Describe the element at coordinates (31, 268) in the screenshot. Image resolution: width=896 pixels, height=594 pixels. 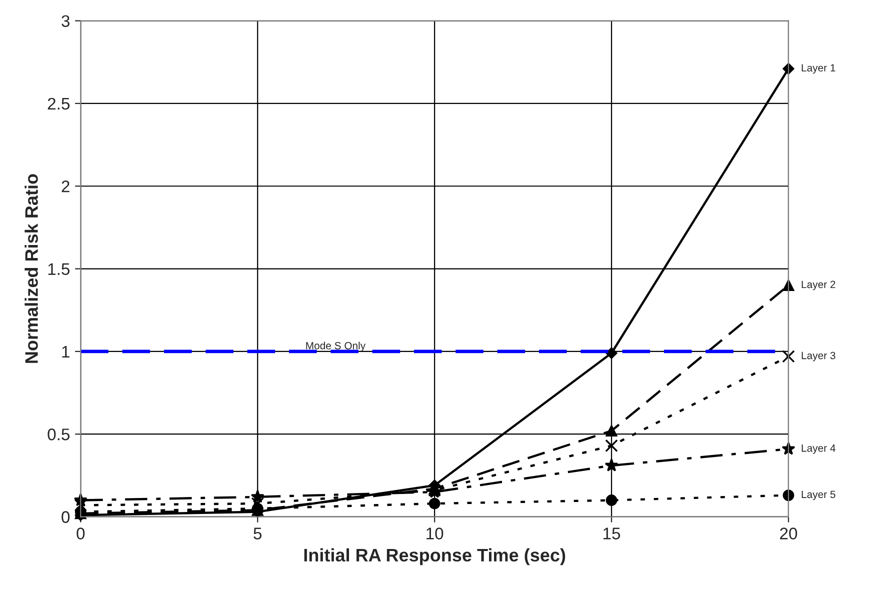
I see `y-axis-title: Normalized Risk Ratio` at that location.